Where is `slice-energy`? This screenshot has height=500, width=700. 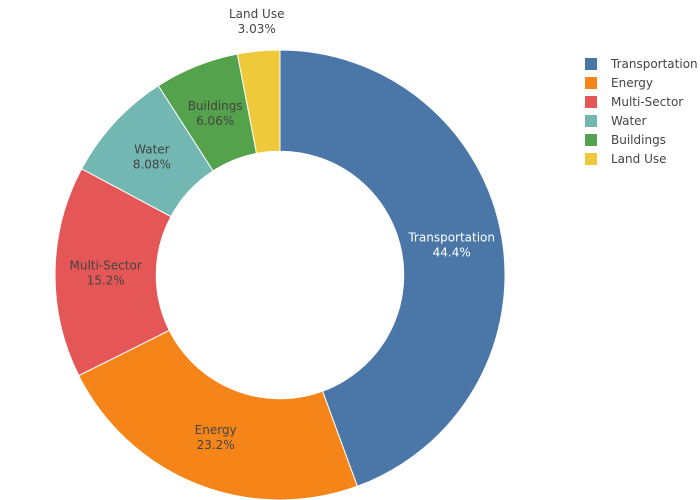
slice-energy is located at coordinates (218, 414).